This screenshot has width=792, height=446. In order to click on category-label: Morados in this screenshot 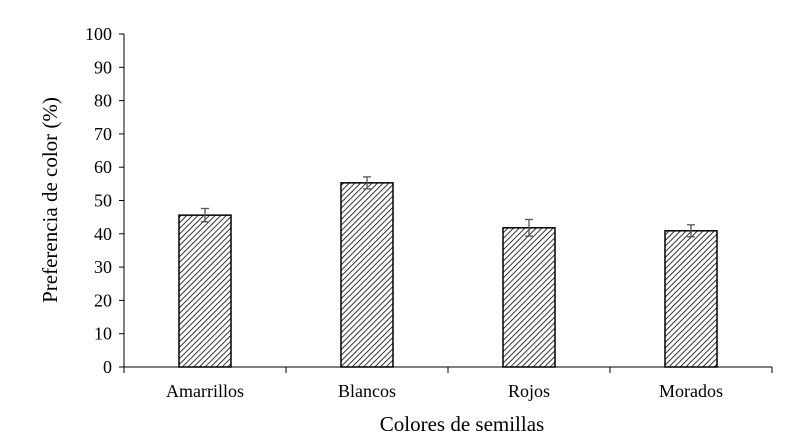, I will do `click(691, 391)`.